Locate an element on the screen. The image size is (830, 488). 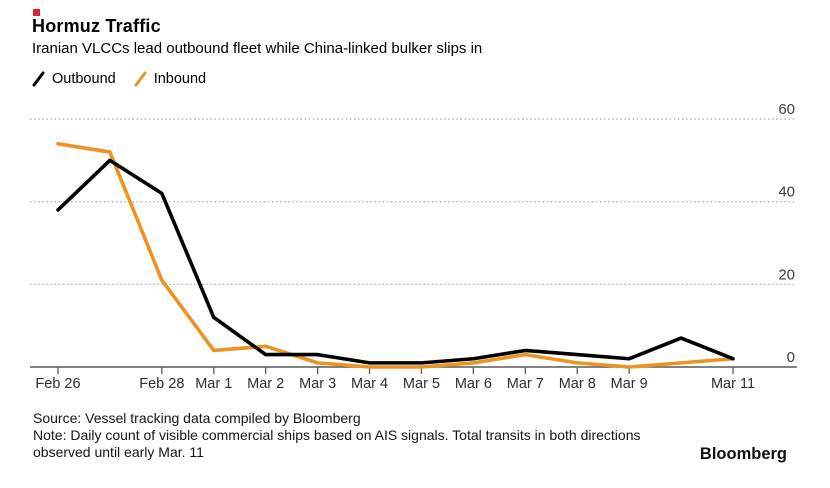
x-tick-label: Mar 1 is located at coordinates (213, 384).